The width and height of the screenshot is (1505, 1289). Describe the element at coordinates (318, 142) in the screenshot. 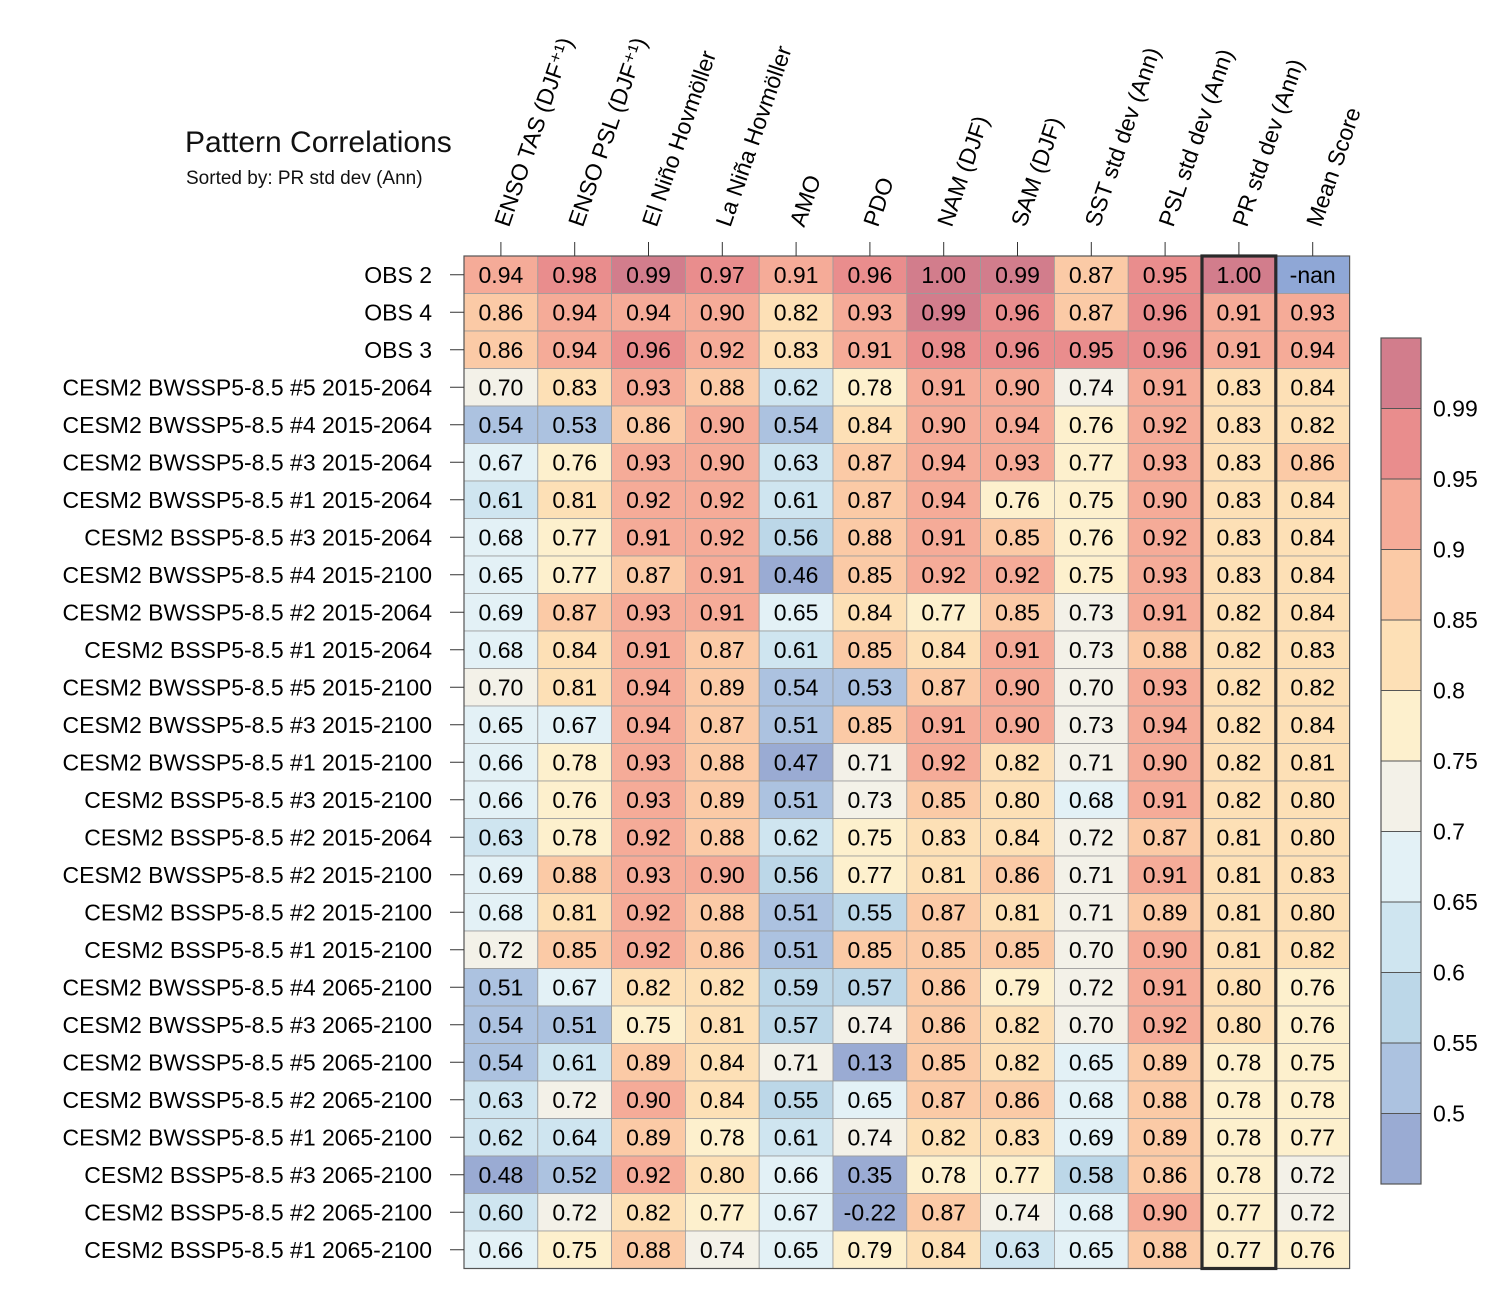

I see `chart-title: Pattern Correlations` at that location.